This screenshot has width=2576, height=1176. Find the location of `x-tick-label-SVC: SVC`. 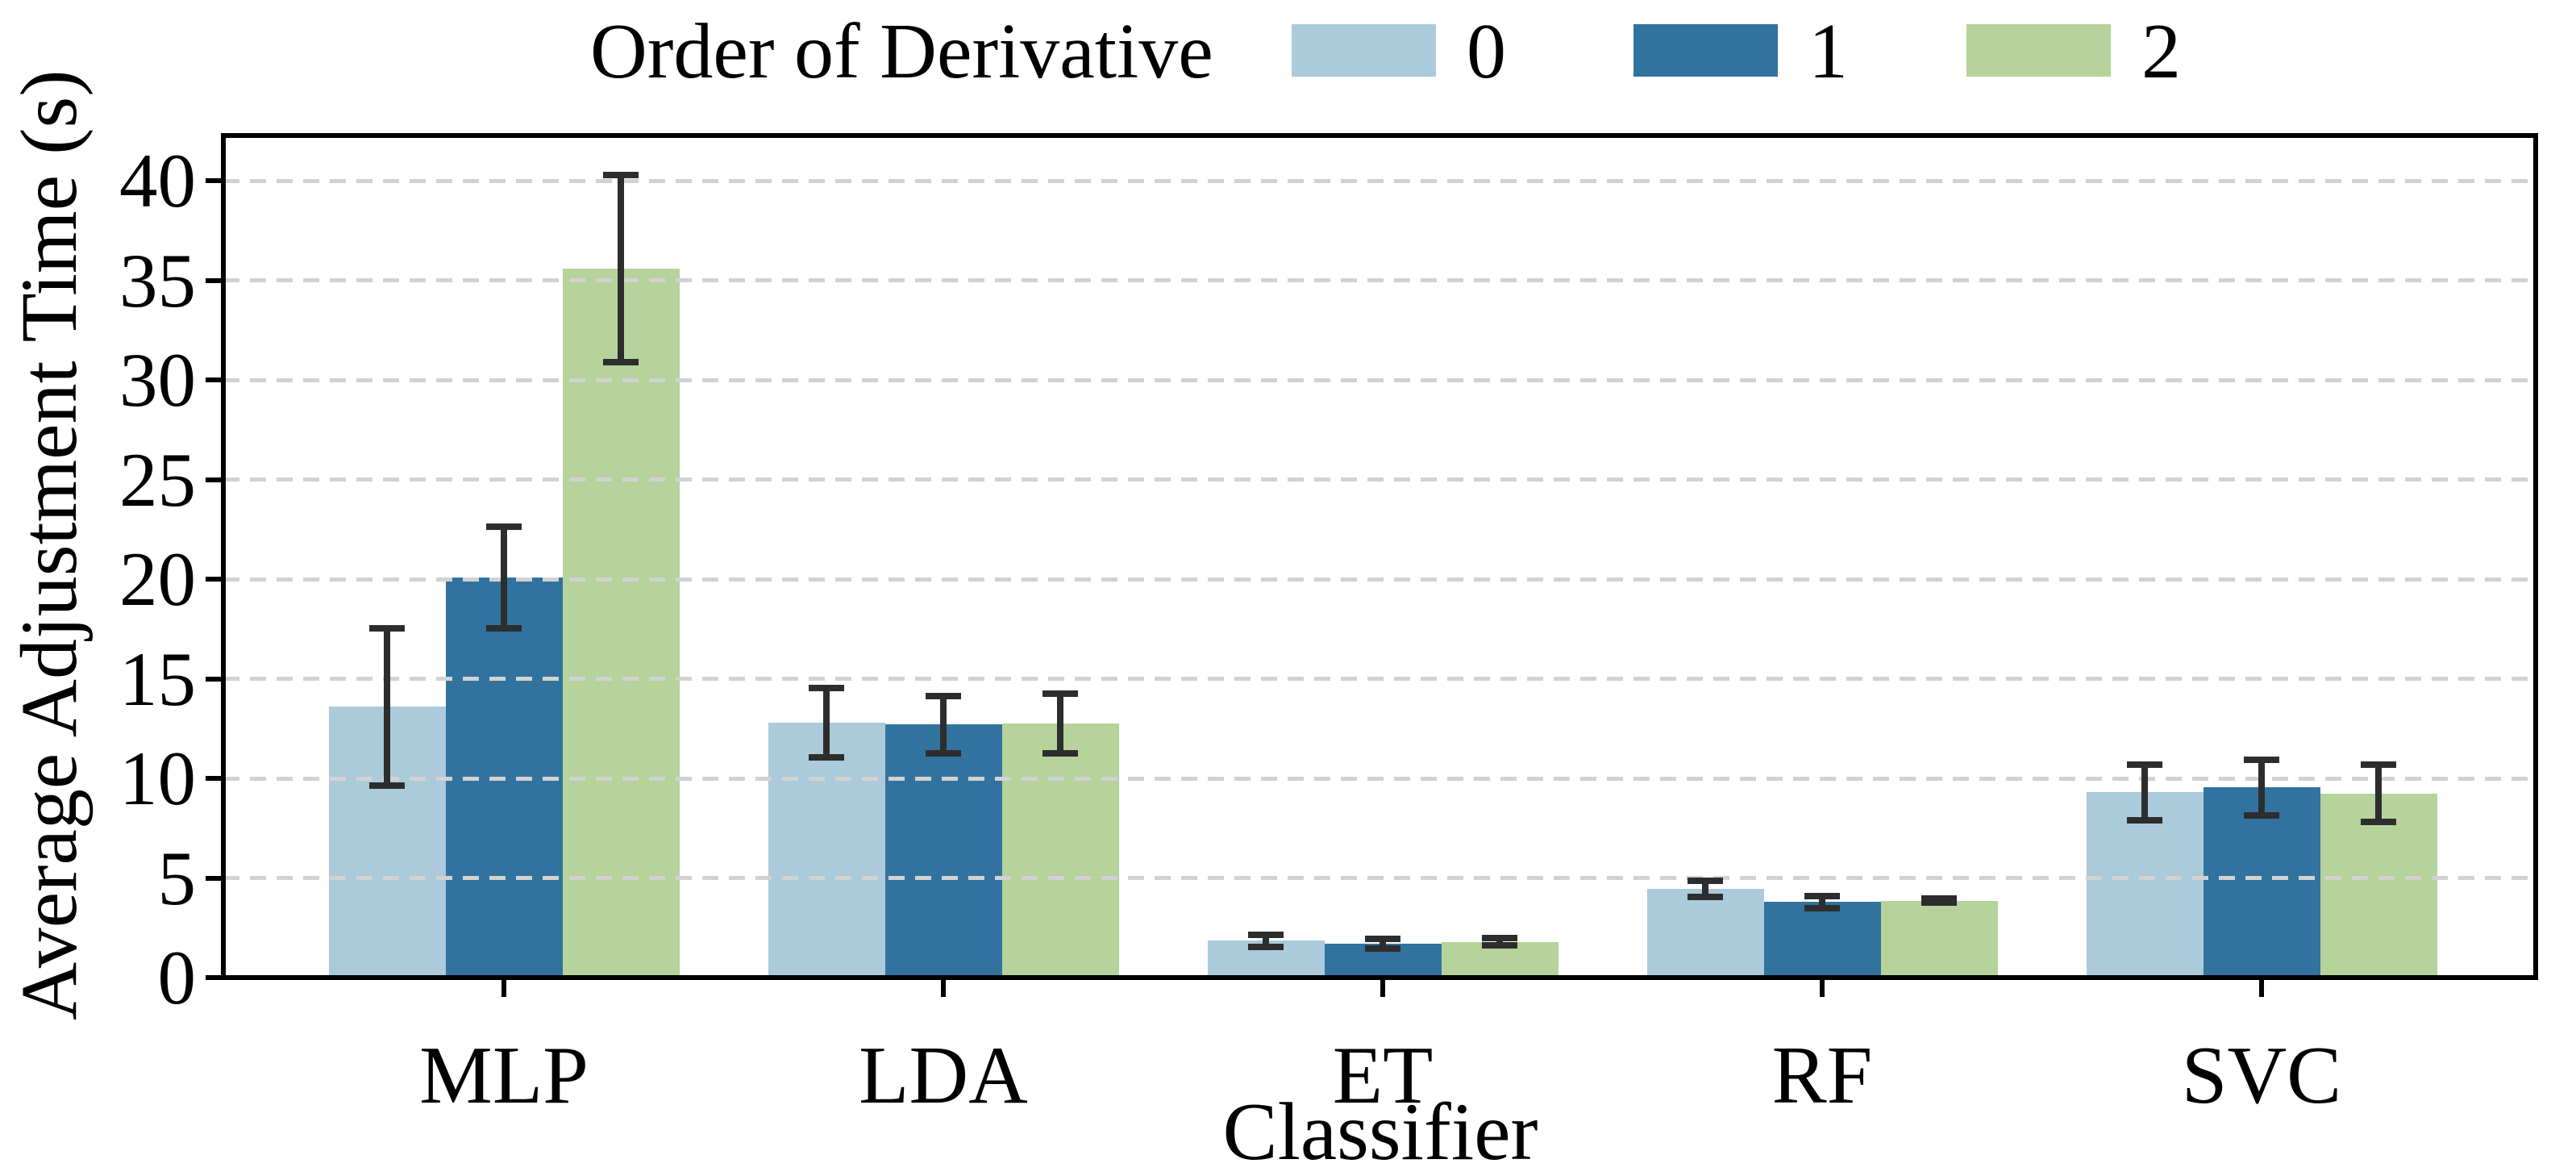

x-tick-label-SVC: SVC is located at coordinates (2262, 1075).